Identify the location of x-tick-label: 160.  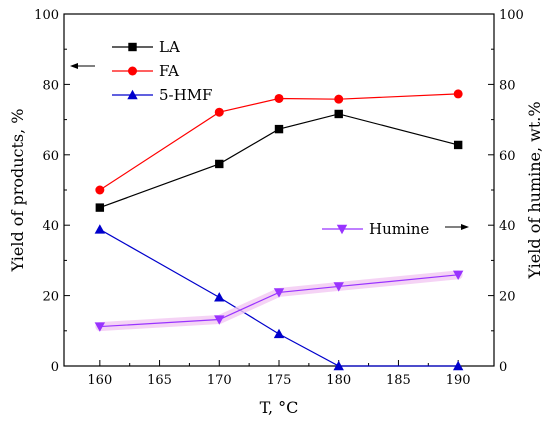
(99, 380).